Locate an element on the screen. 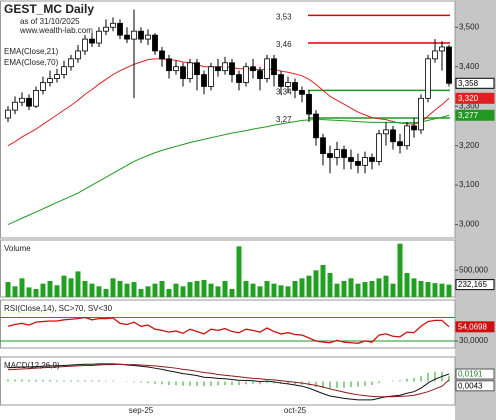 The width and height of the screenshot is (496, 420). y-tick-label: 3,200 is located at coordinates (469, 145).